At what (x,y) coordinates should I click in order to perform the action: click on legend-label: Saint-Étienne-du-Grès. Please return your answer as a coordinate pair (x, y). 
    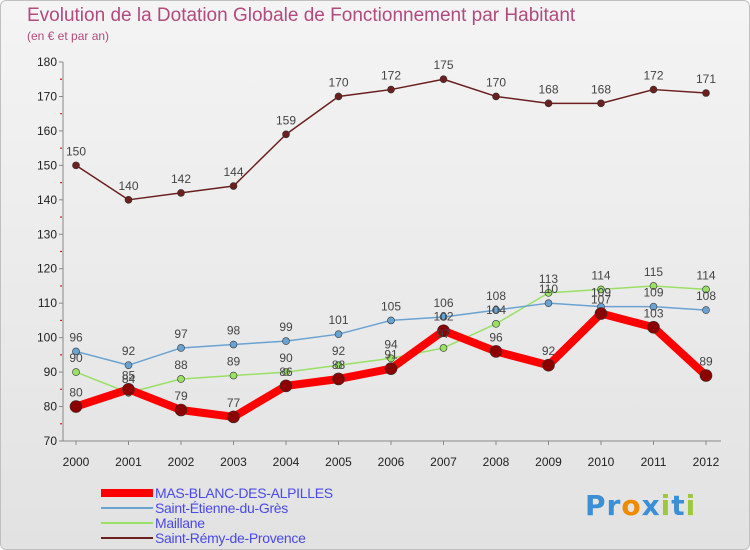
    Looking at the image, I should click on (221, 507).